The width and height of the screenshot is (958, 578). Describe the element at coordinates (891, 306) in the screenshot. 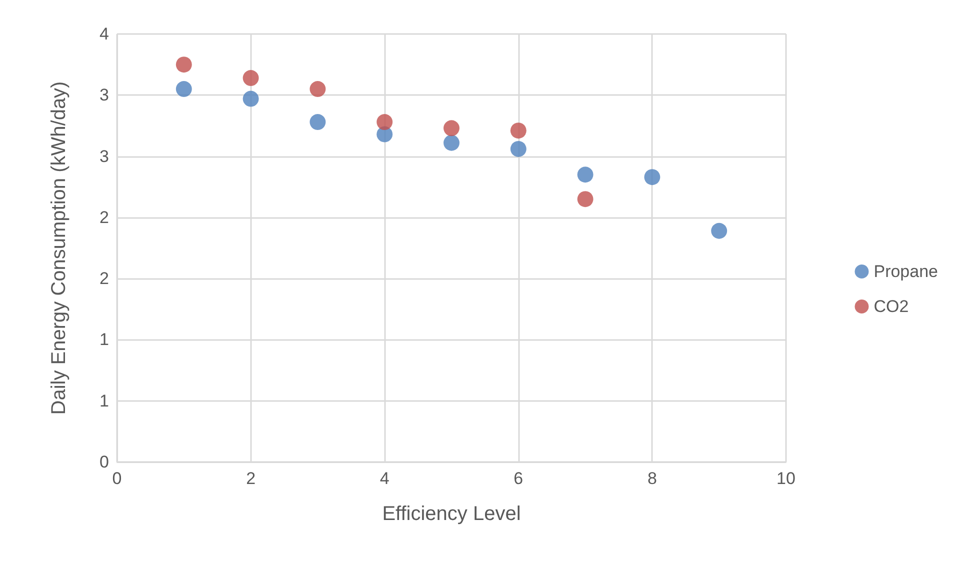

I see `legend-label: CO2` at that location.